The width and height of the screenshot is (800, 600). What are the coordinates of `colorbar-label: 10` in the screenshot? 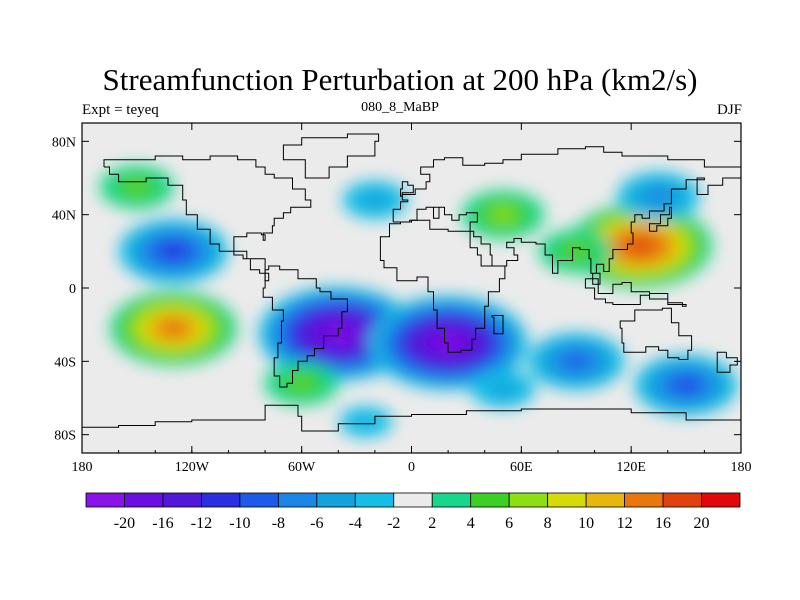 It's located at (586, 523).